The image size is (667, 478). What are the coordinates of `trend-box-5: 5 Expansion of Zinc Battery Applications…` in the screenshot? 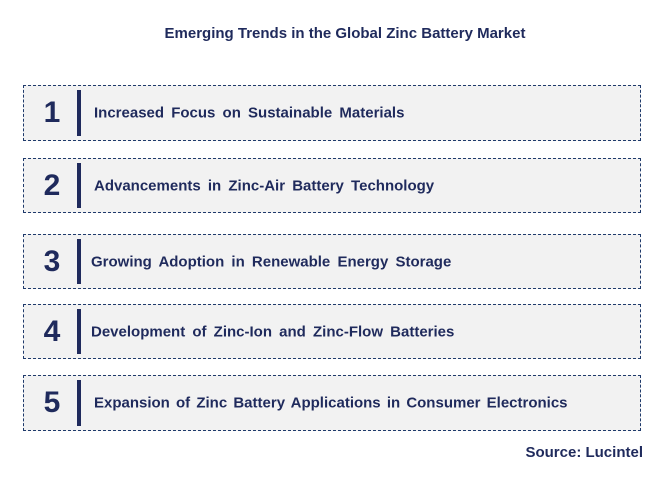 It's located at (332, 403).